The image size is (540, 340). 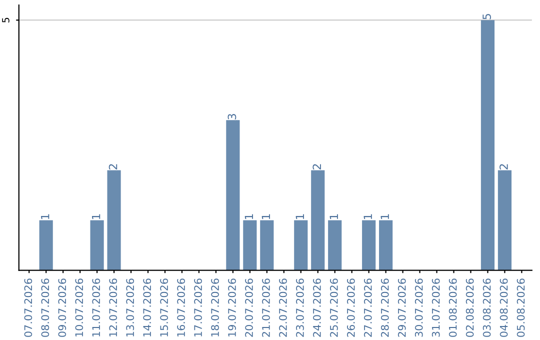 I want to click on data-label: 3, so click(x=232, y=117).